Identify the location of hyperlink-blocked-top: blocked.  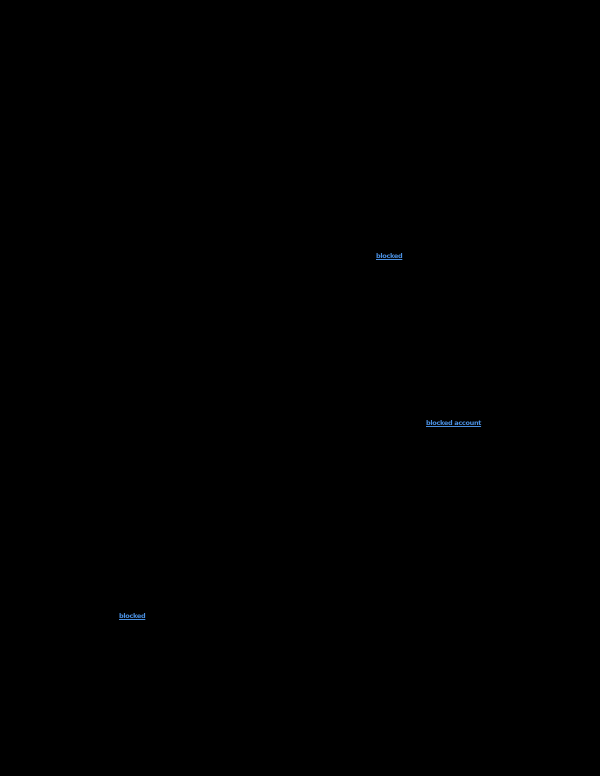
(389, 256).